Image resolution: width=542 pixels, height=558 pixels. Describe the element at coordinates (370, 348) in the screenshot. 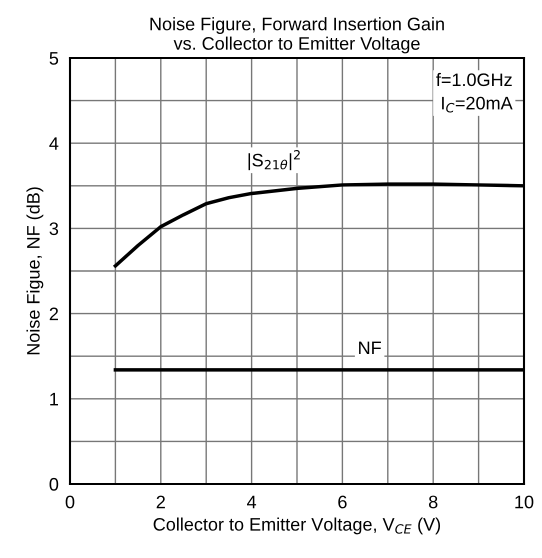

I see `series-label: NF` at that location.